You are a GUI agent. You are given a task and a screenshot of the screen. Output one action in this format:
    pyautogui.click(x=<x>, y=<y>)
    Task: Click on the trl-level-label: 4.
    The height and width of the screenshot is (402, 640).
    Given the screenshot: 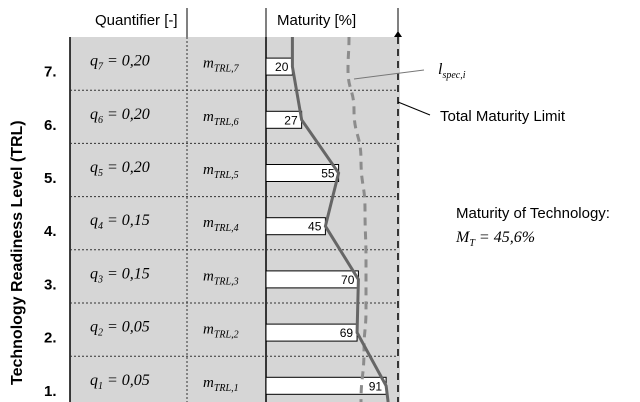 What is the action you would take?
    pyautogui.click(x=50, y=231)
    